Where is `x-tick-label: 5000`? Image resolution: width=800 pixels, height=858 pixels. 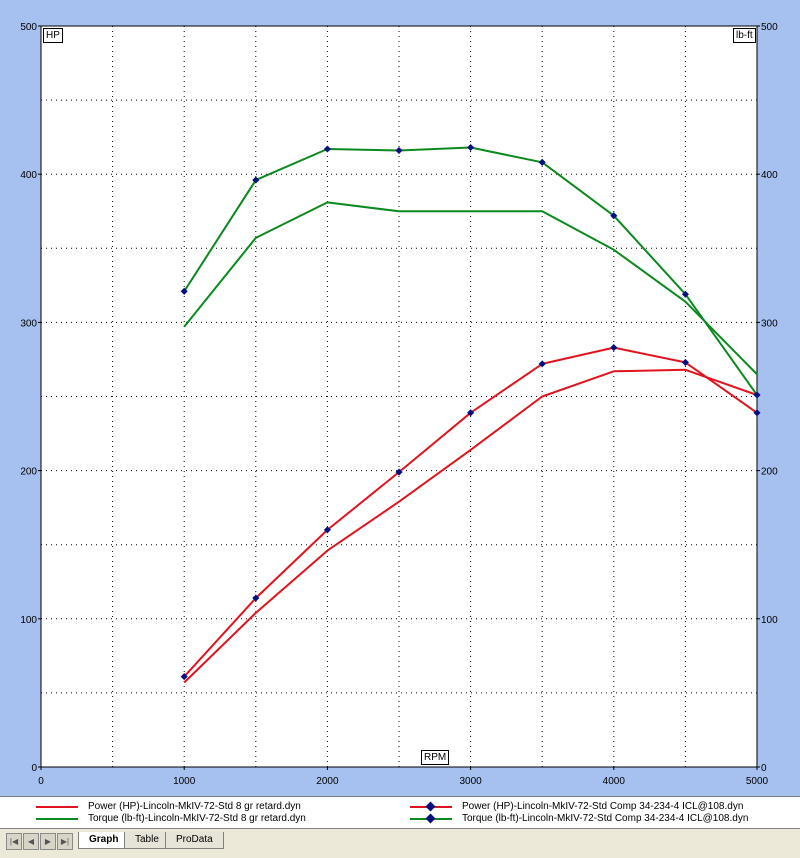
x-tick-label: 5000 is located at coordinates (757, 781).